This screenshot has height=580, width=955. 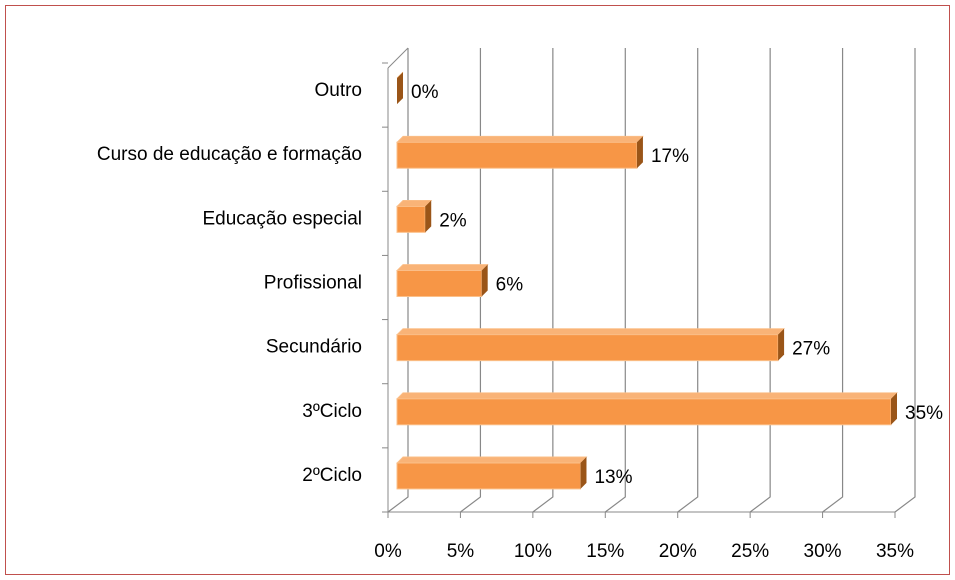 What do you see at coordinates (811, 349) in the screenshot?
I see `data-label: 27%` at bounding box center [811, 349].